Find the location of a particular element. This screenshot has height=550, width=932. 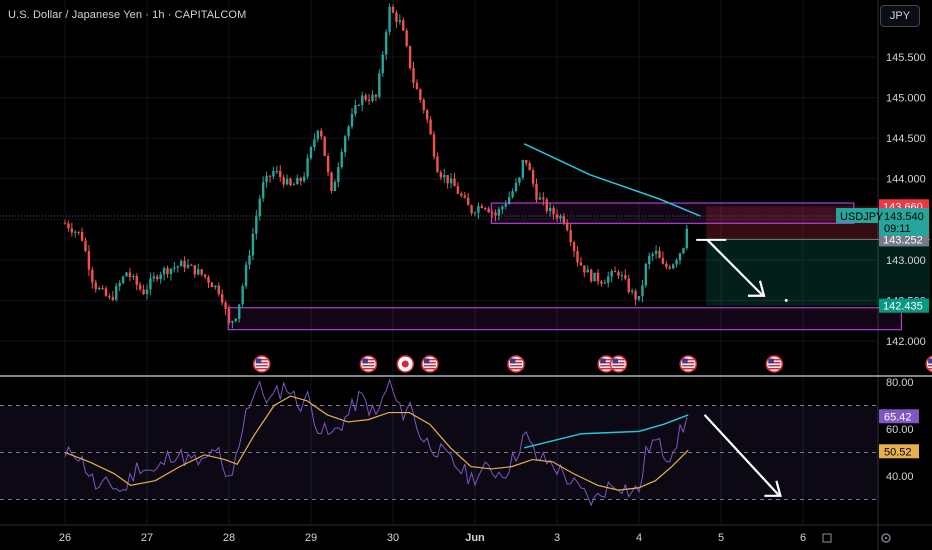

symbol-label: USDJPY is located at coordinates (862, 217).